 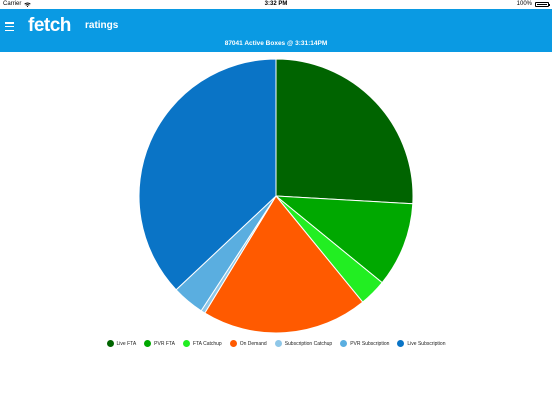 I want to click on legend-swatch-pvr-subscription, so click(x=344, y=343).